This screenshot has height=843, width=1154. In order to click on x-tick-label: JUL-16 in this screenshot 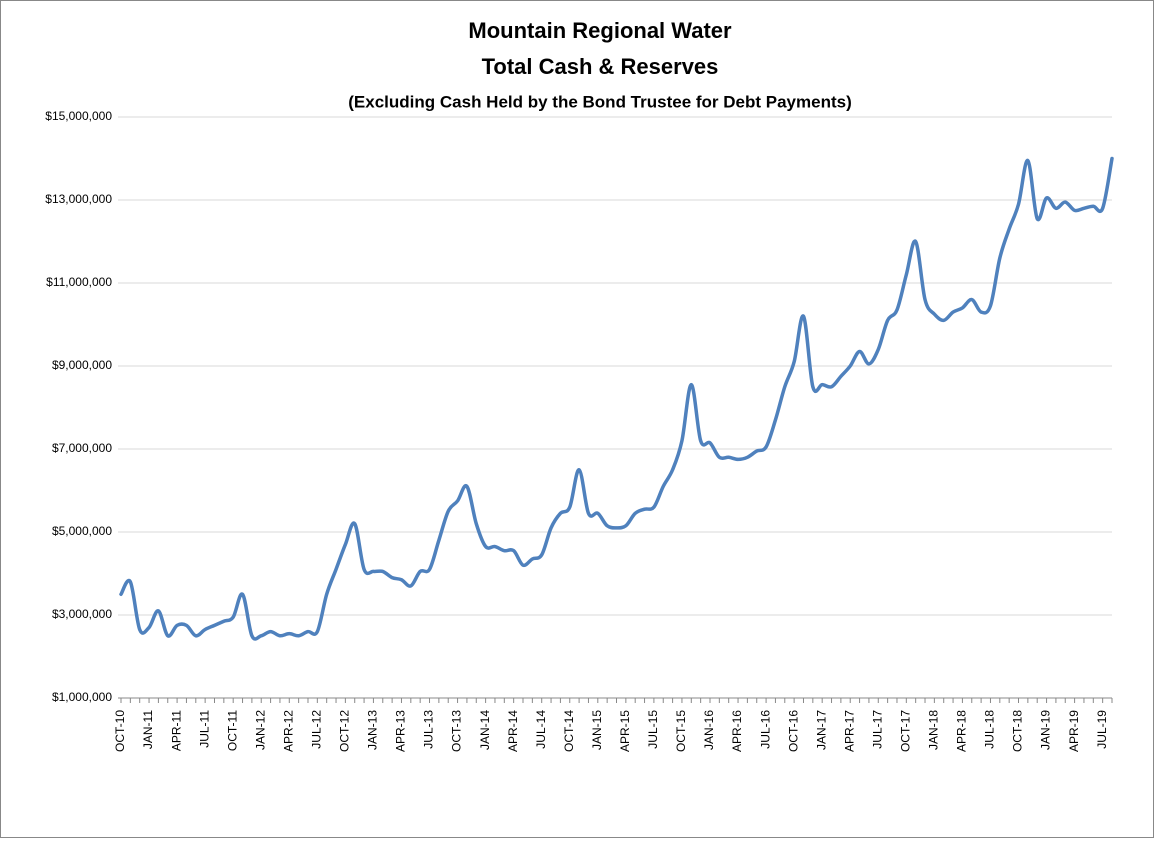, I will do `click(765, 729)`.